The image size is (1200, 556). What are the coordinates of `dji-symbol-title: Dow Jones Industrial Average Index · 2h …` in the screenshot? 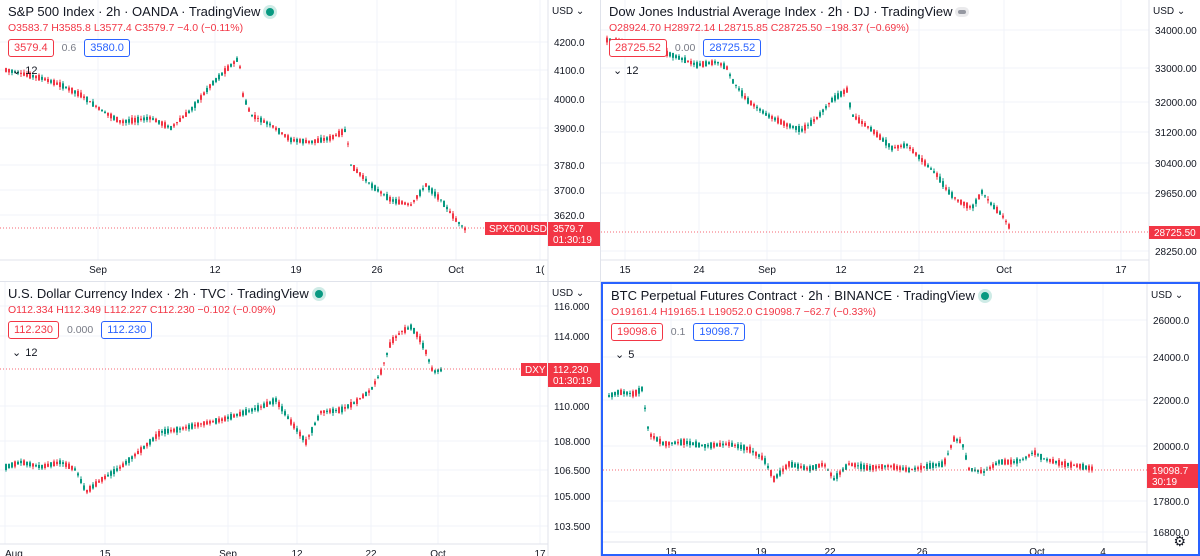 It's located at (781, 11).